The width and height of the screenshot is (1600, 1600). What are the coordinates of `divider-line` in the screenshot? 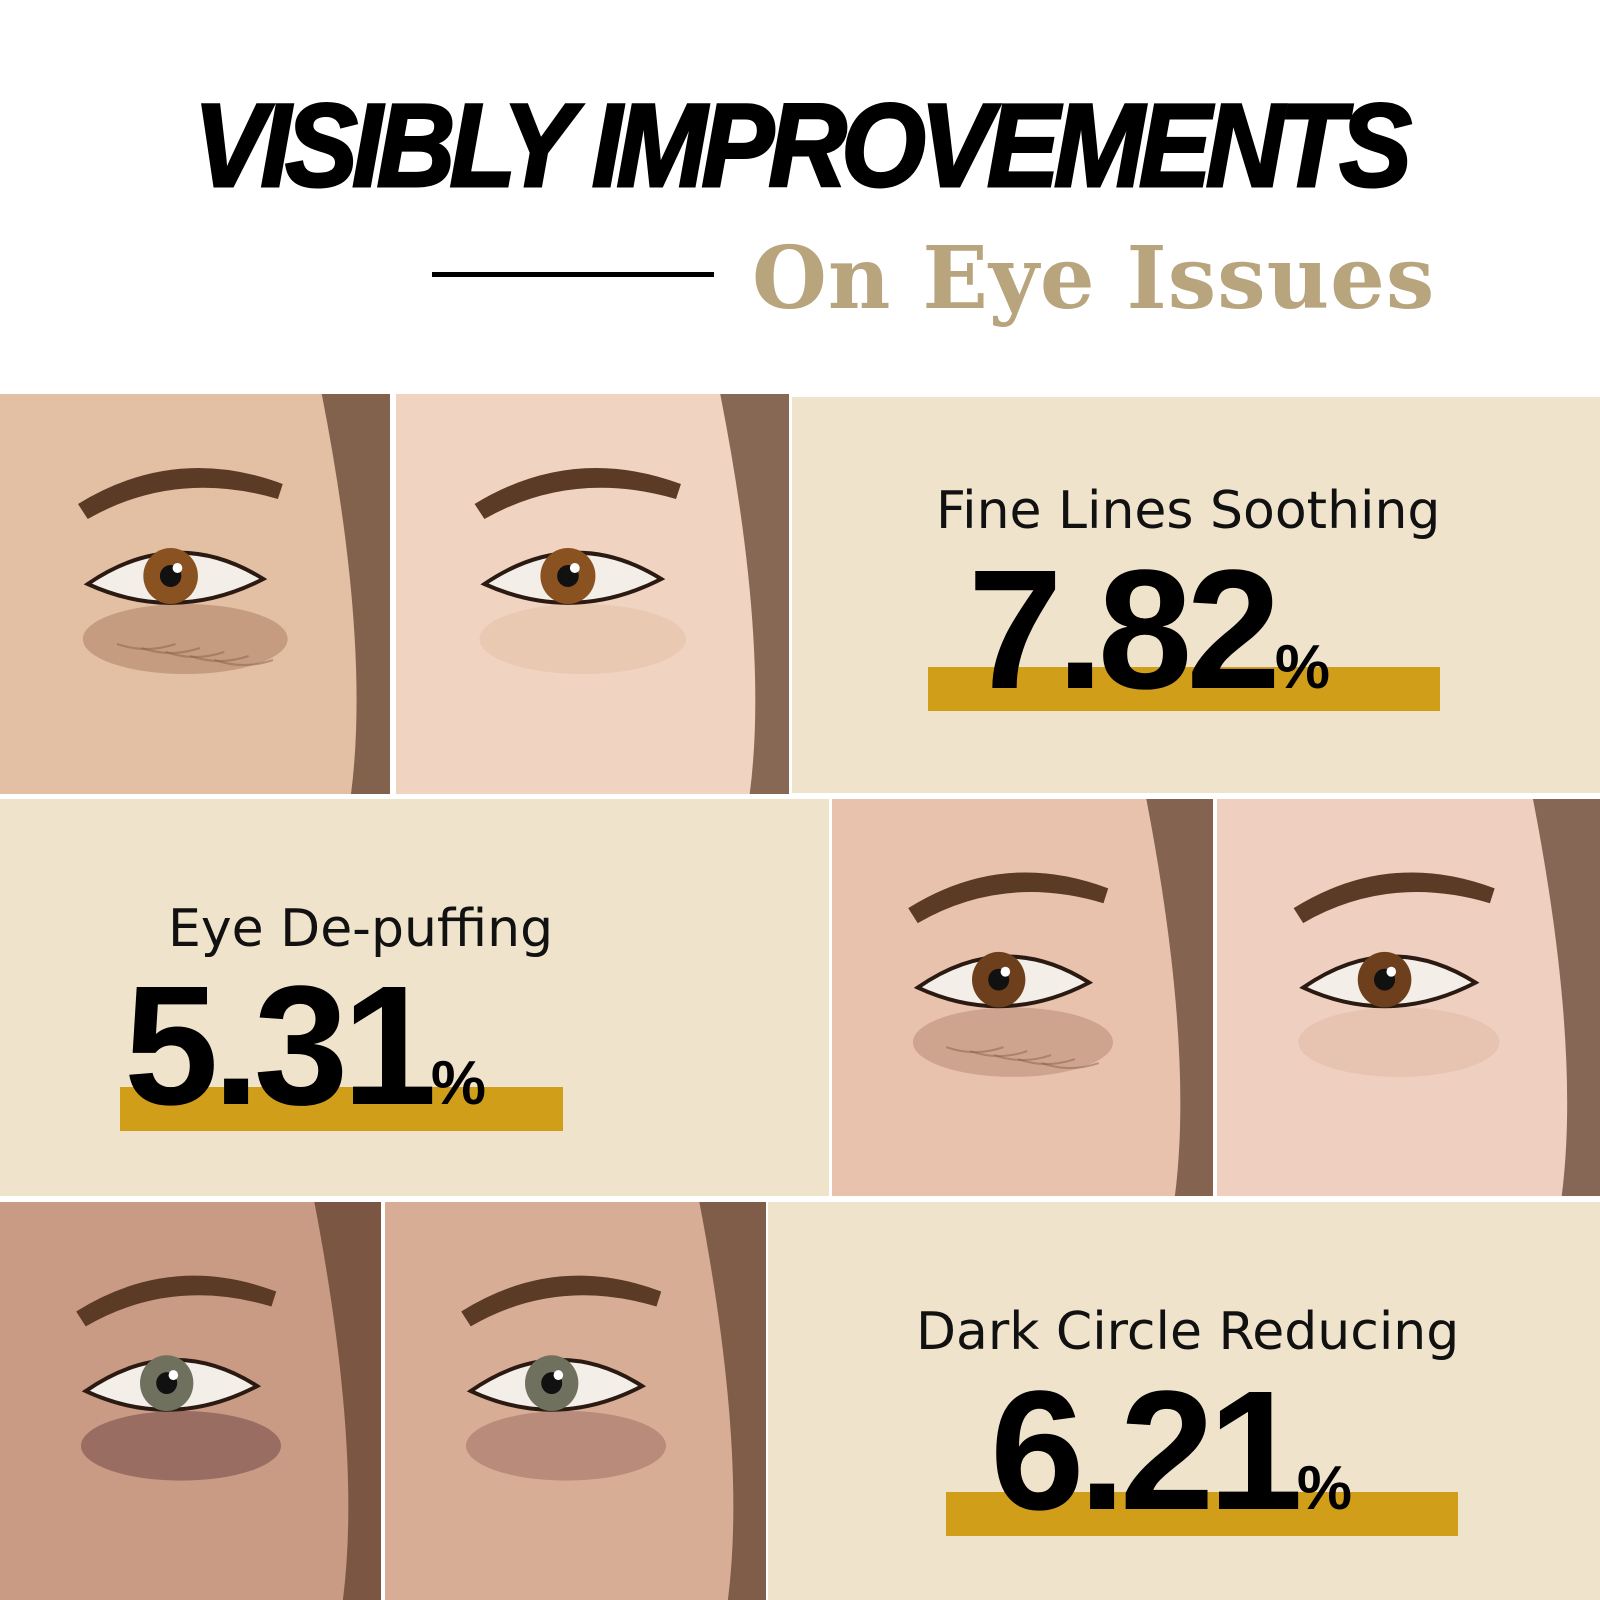 It's located at (573, 274).